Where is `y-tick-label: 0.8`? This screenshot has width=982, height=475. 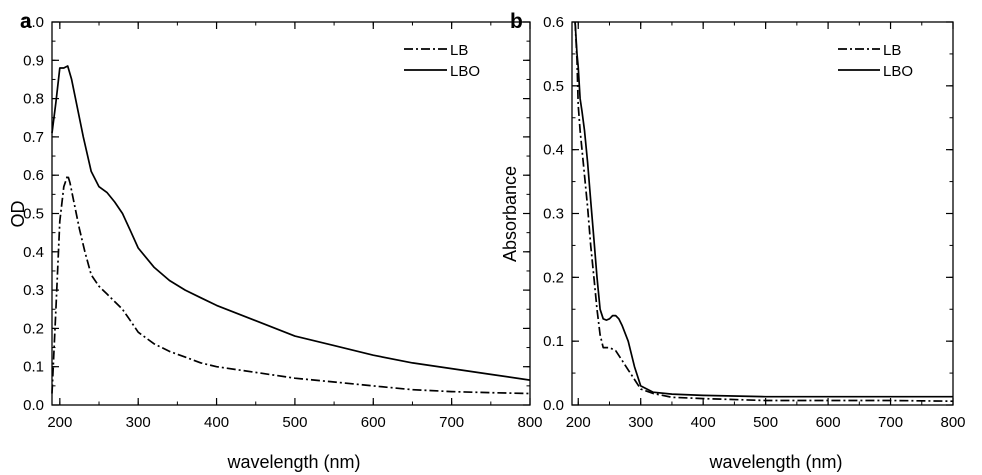
y-tick-label: 0.8 is located at coordinates (33, 99).